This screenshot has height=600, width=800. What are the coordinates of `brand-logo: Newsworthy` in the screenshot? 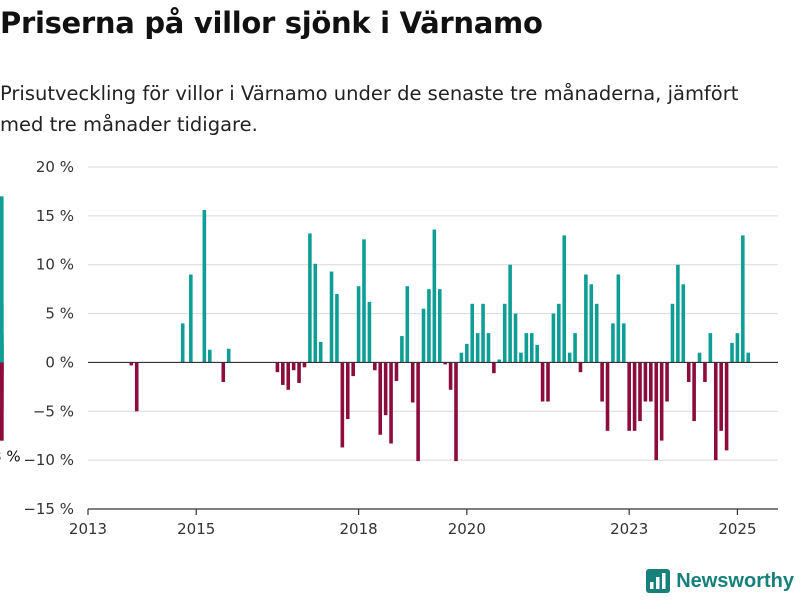 It's located at (720, 581).